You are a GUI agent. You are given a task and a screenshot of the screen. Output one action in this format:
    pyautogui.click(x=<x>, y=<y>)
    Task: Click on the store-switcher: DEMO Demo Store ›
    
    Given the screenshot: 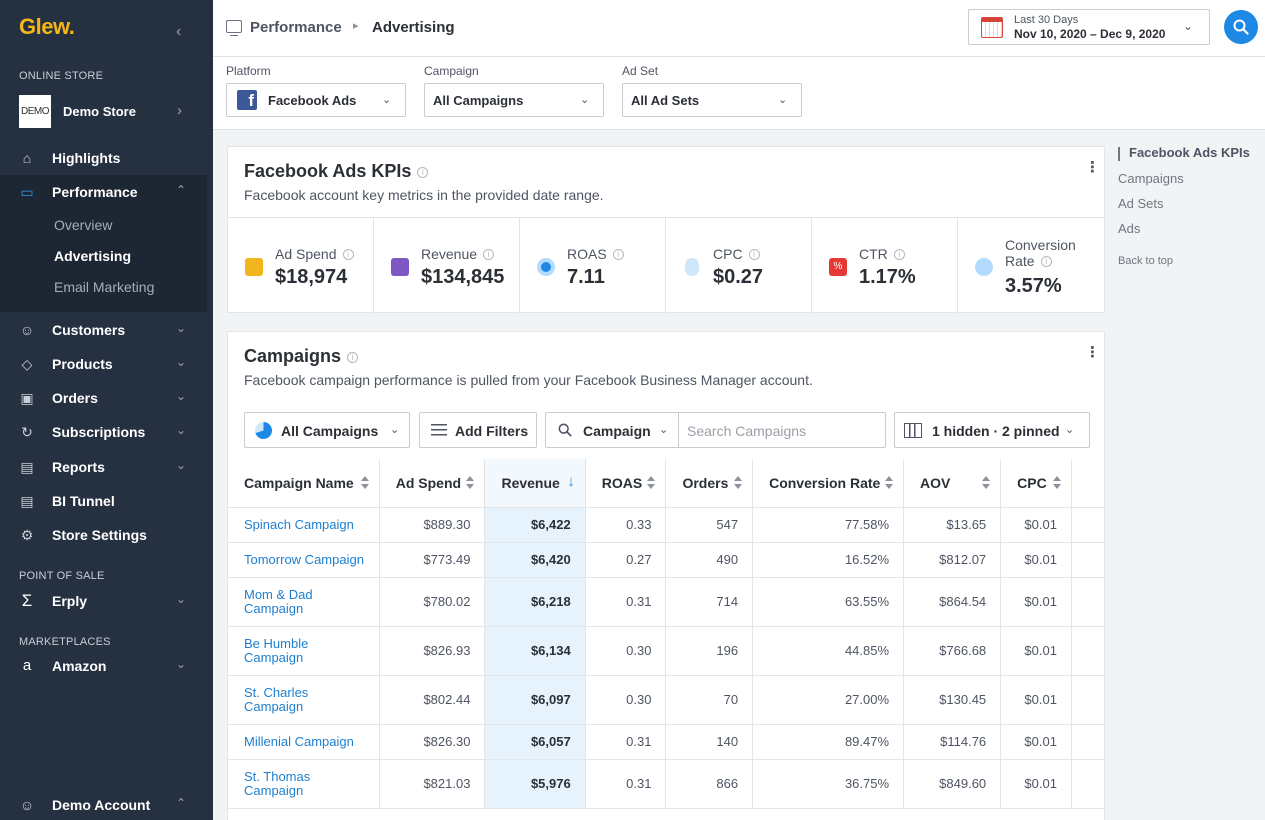 What is the action you would take?
    pyautogui.click(x=109, y=112)
    